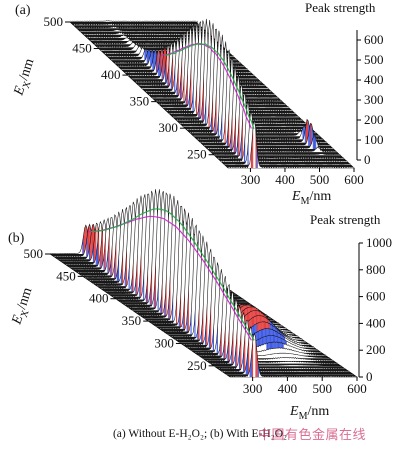 The image size is (400, 450). Describe the element at coordinates (374, 59) in the screenshot. I see `z-tick-label: 500` at that location.